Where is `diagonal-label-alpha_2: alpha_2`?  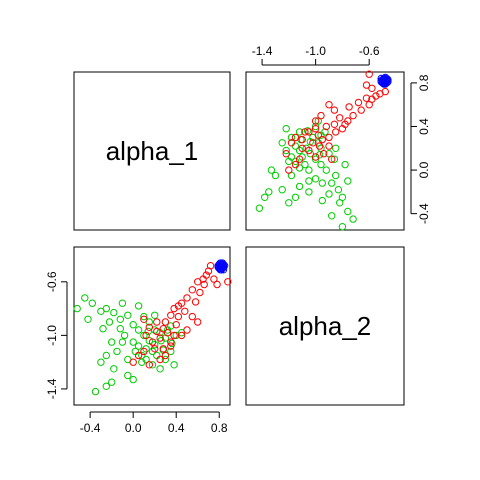 diagonal-label-alpha_2: alpha_2 is located at coordinates (325, 326).